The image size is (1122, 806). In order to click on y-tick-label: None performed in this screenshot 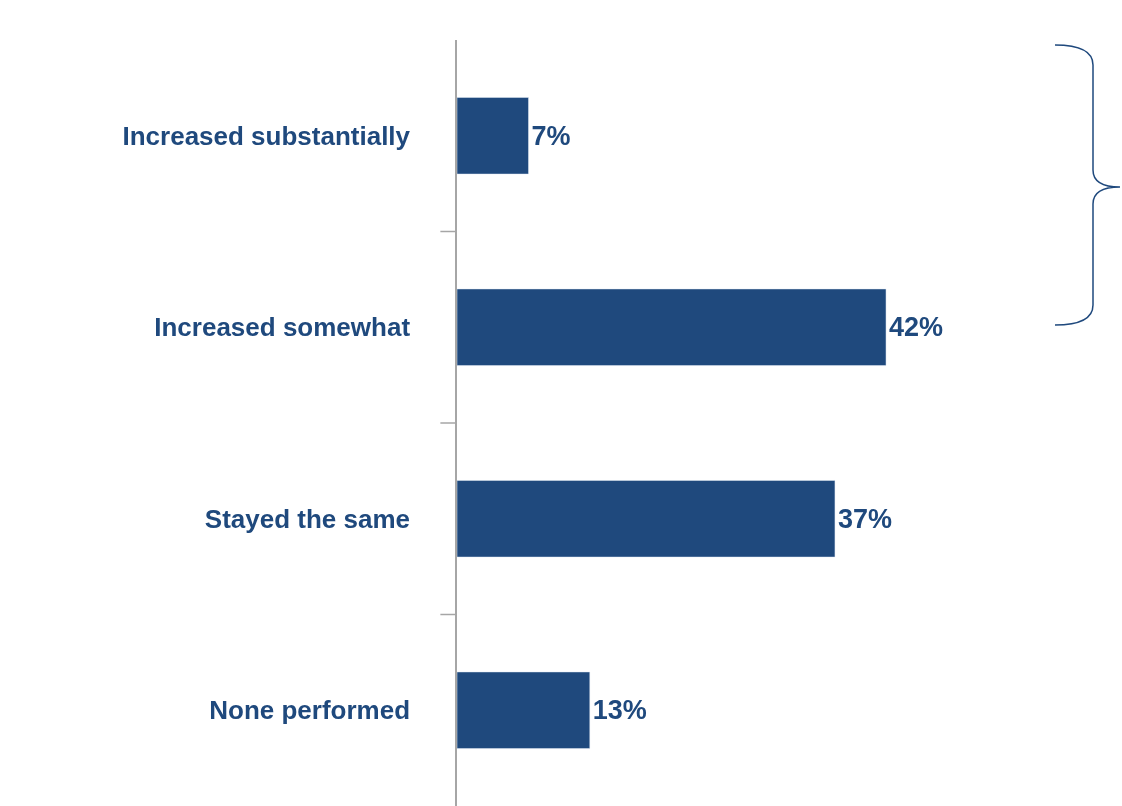, I will do `click(310, 710)`.